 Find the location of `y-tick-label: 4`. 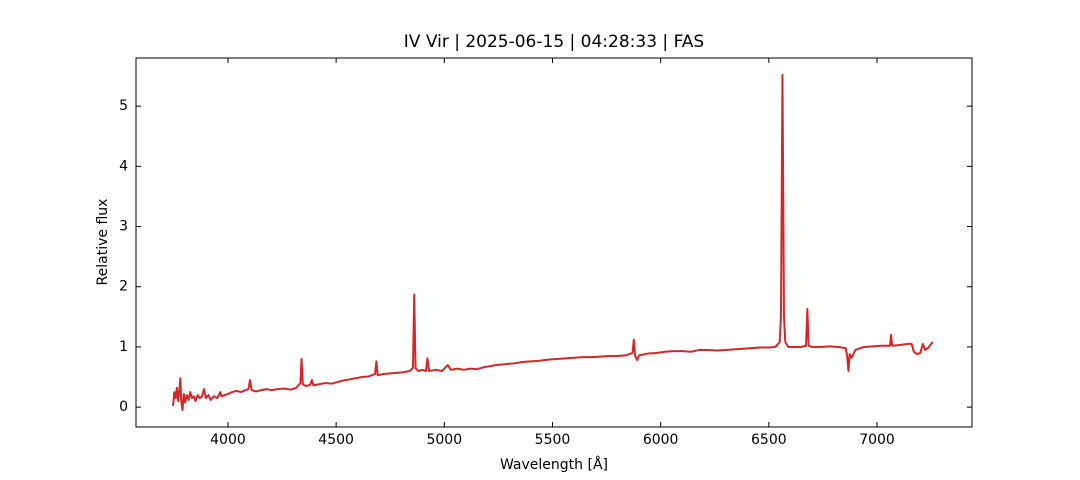

y-tick-label: 4 is located at coordinates (123, 166).